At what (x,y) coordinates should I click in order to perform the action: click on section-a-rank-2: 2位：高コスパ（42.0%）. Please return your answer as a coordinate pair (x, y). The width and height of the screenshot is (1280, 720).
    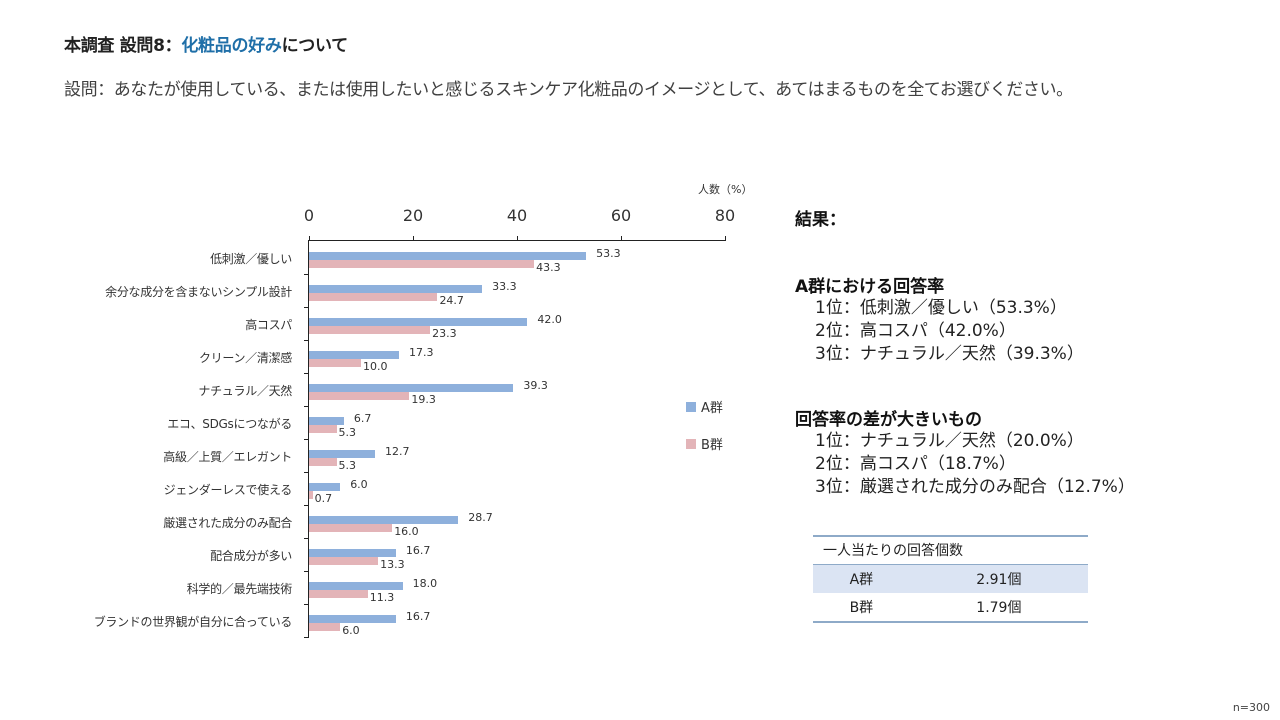
    Looking at the image, I should click on (915, 331).